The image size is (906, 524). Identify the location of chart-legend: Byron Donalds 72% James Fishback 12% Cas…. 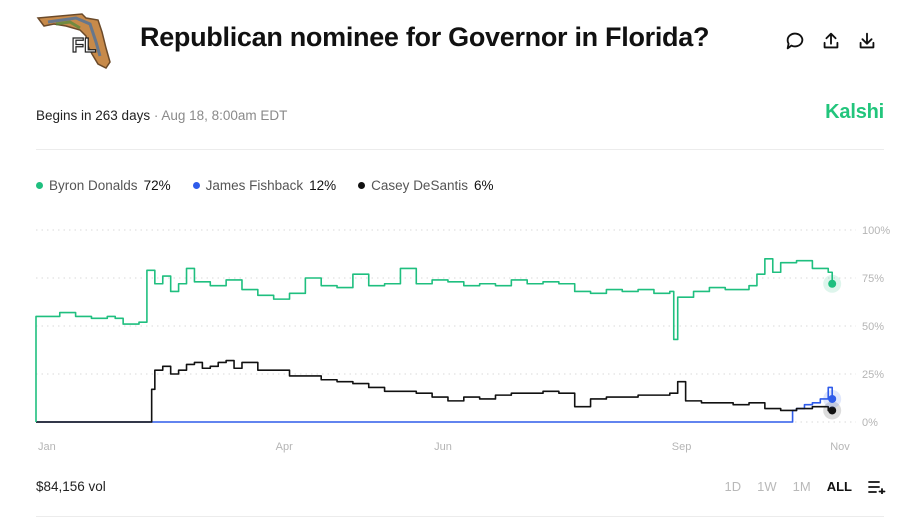
(264, 185).